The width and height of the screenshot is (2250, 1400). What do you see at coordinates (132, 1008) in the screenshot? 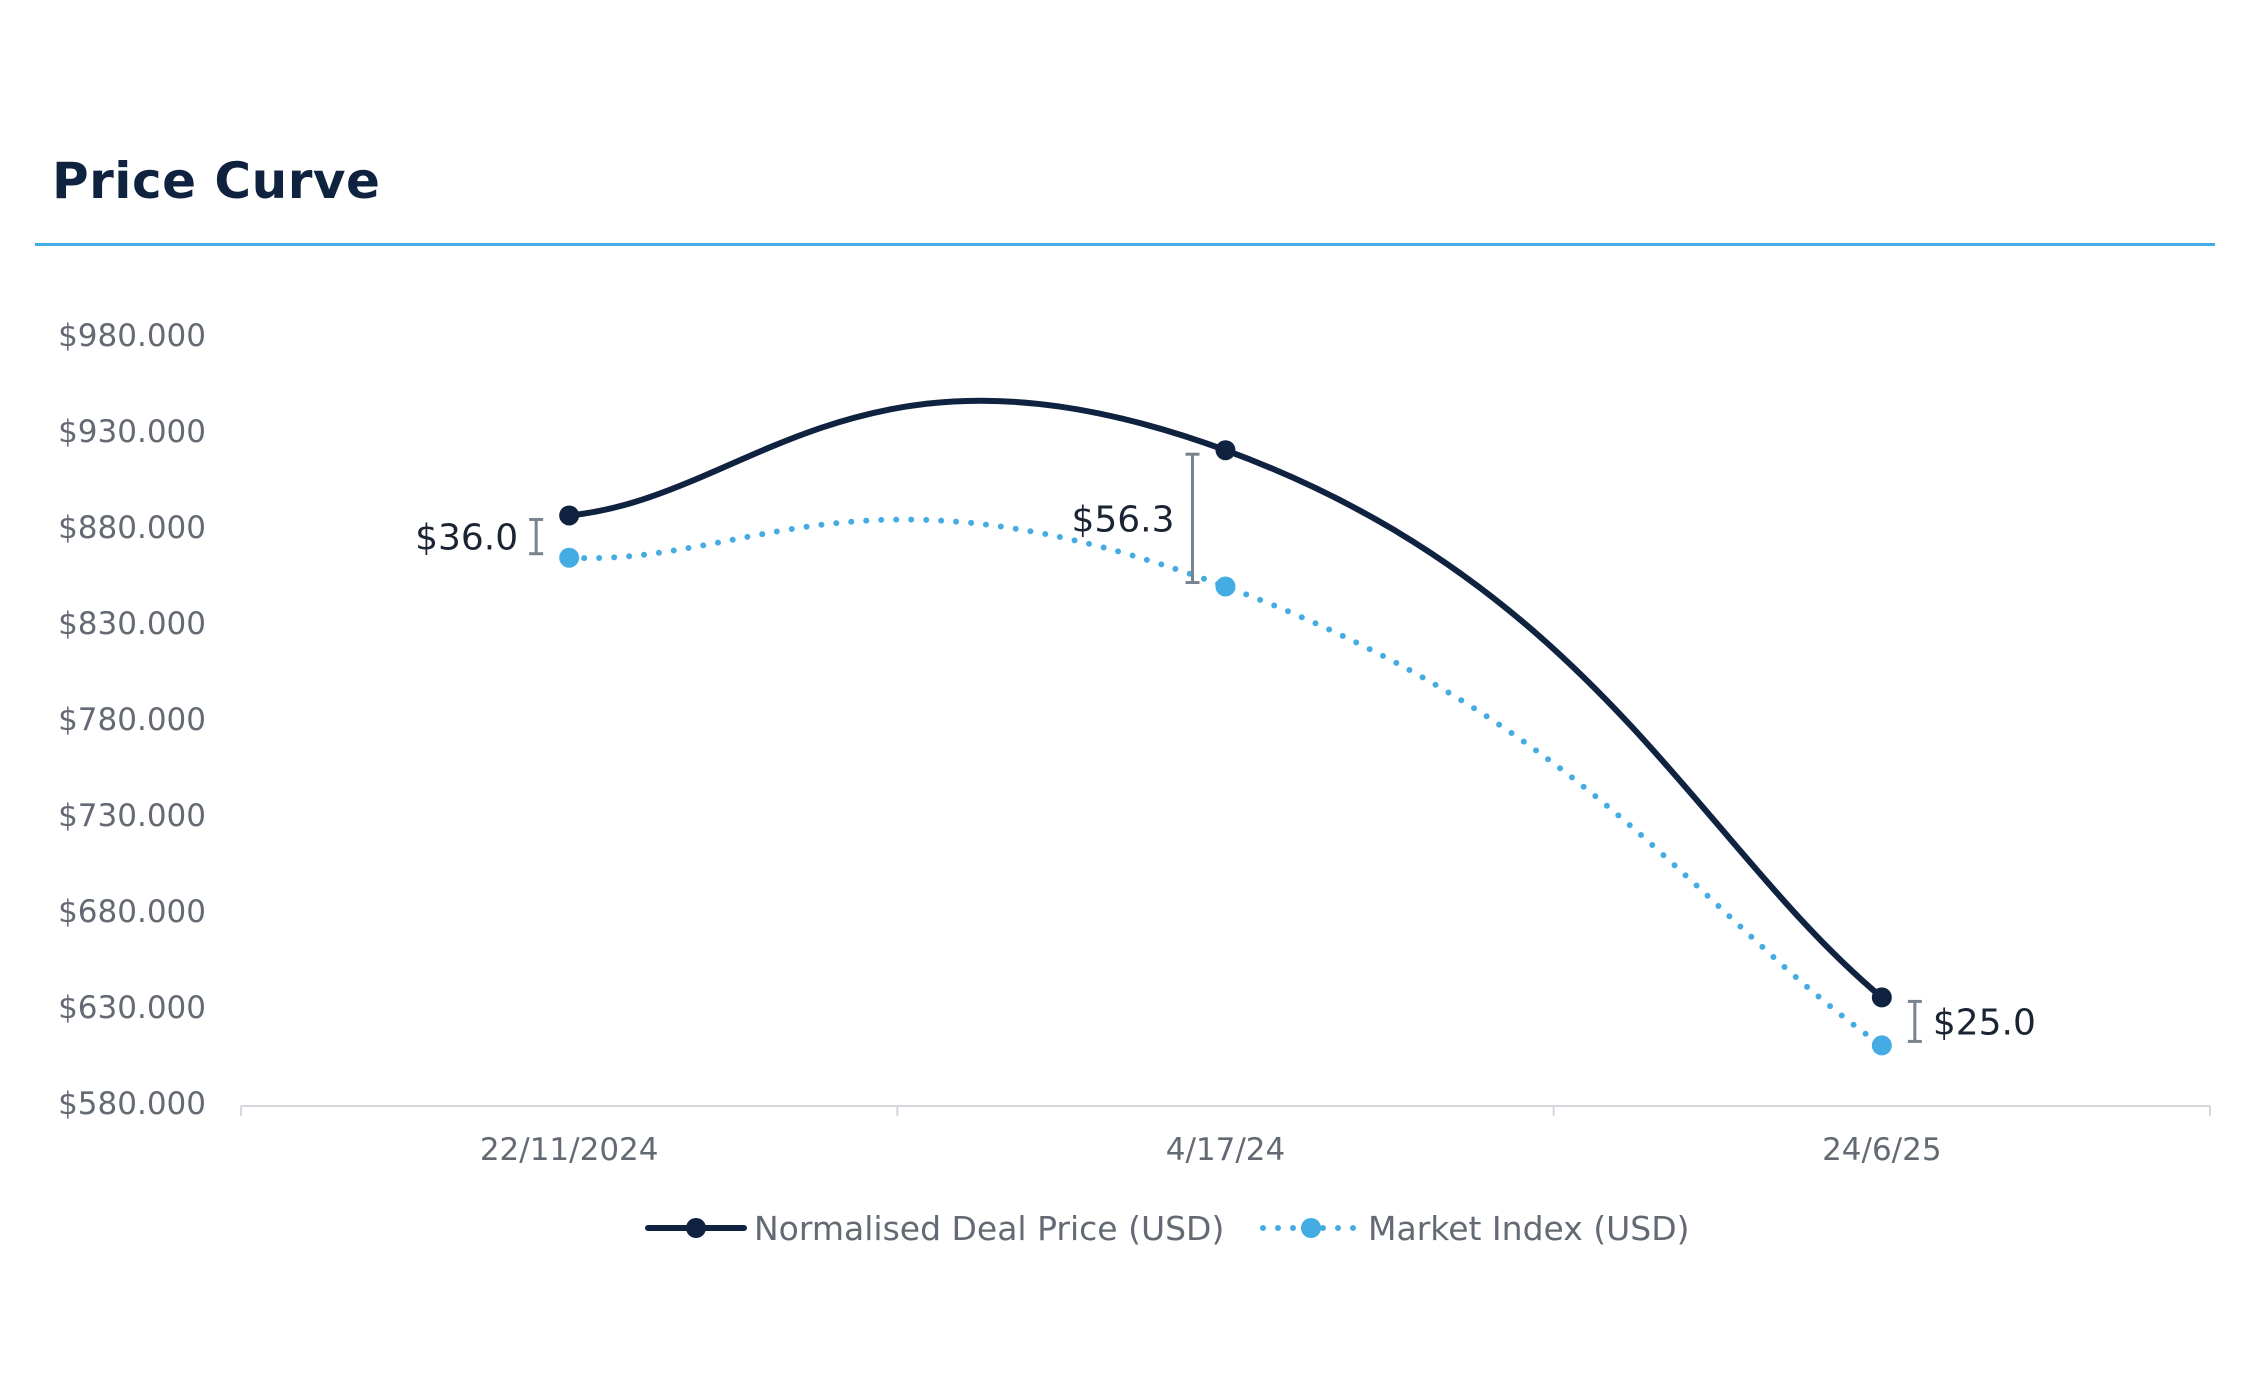
I see `y-tick-label: $630.000` at bounding box center [132, 1008].